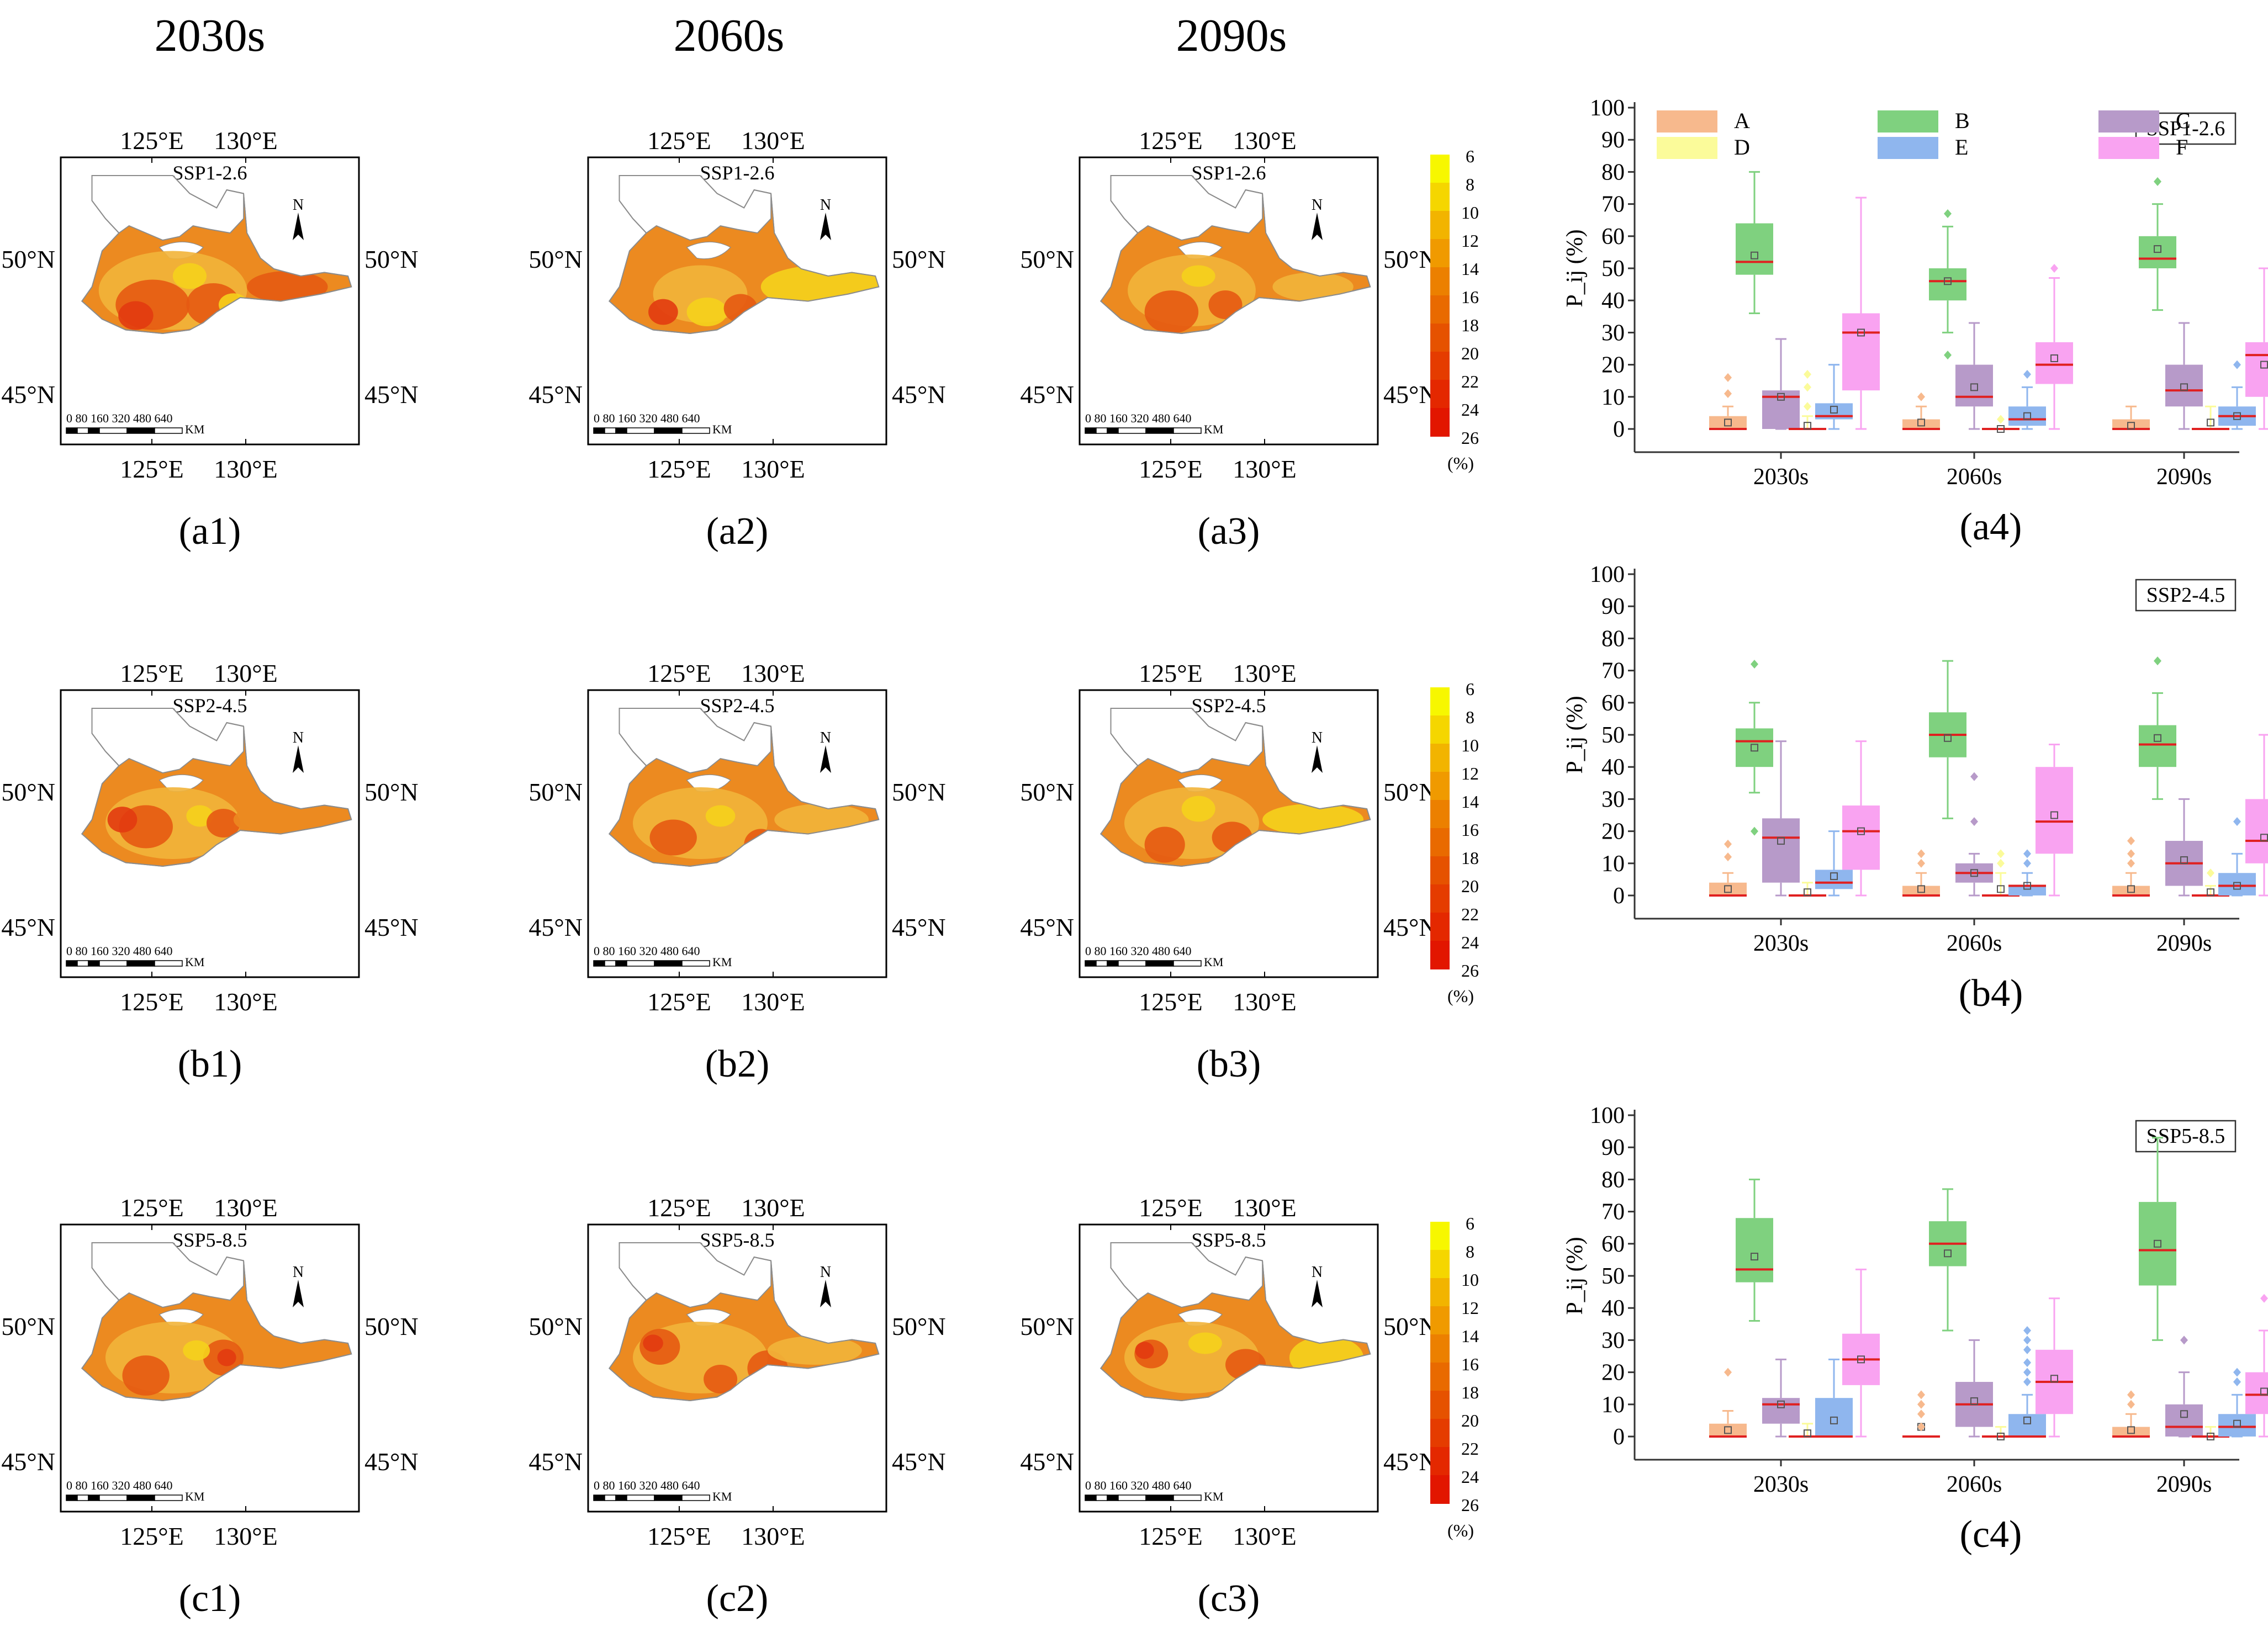 The image size is (2268, 1643). Describe the element at coordinates (1241, 294) in the screenshot. I see `region-blobs` at that location.